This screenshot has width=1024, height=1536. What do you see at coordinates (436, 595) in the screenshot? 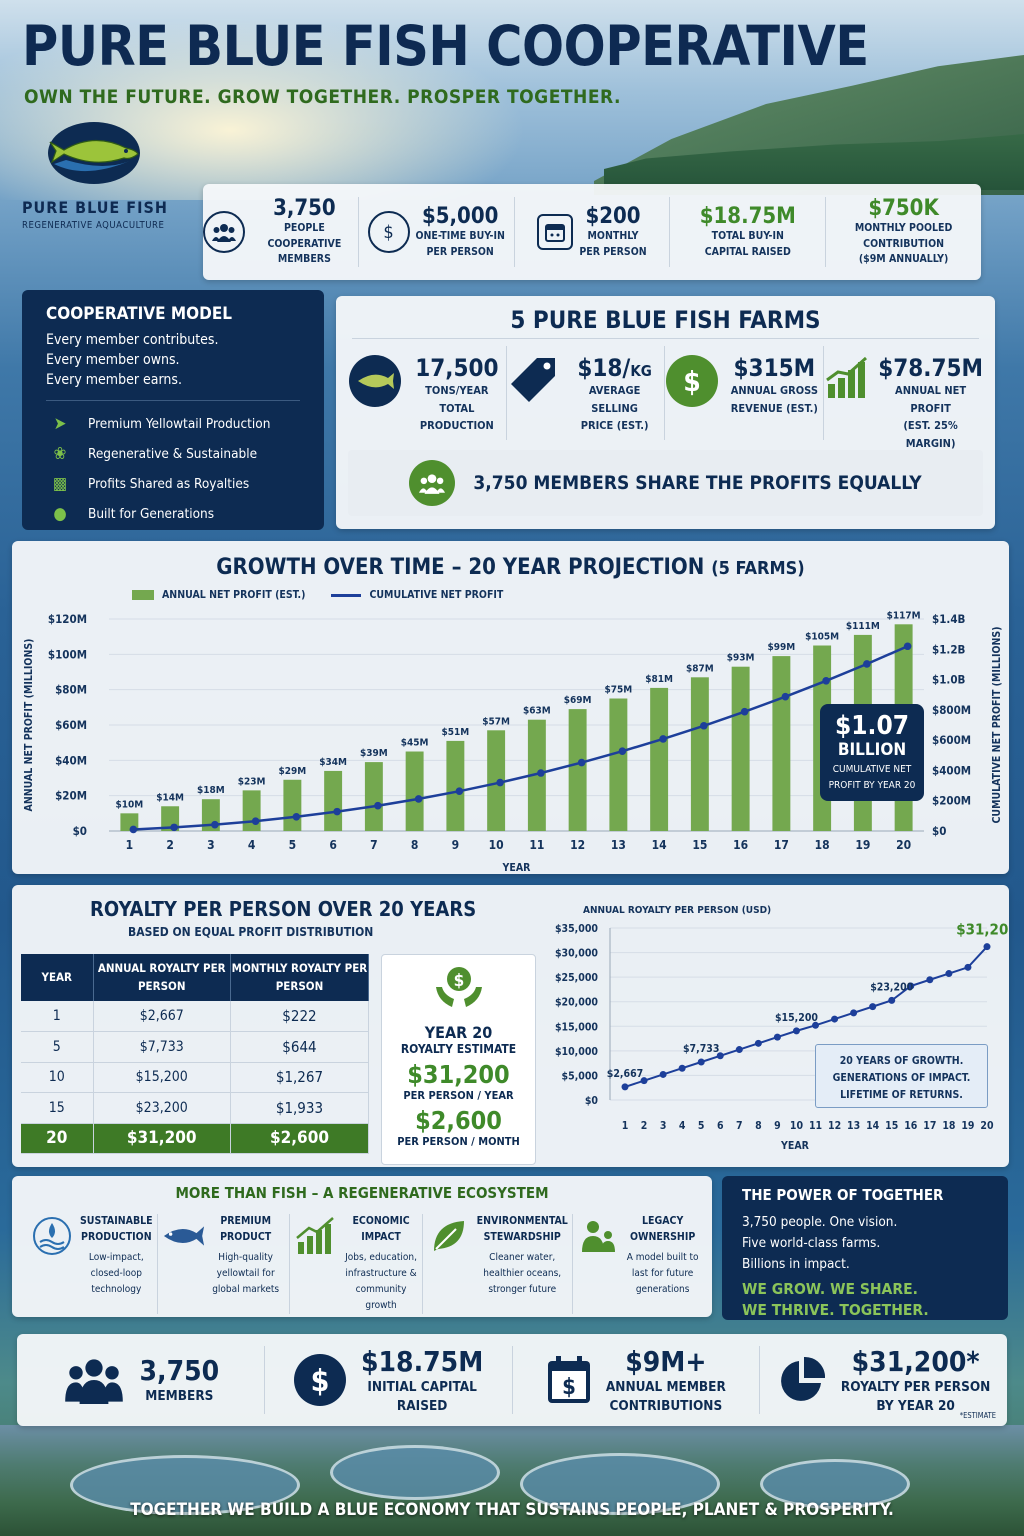
I see `legend-label: CUMULATIVE NET PROFIT` at bounding box center [436, 595].